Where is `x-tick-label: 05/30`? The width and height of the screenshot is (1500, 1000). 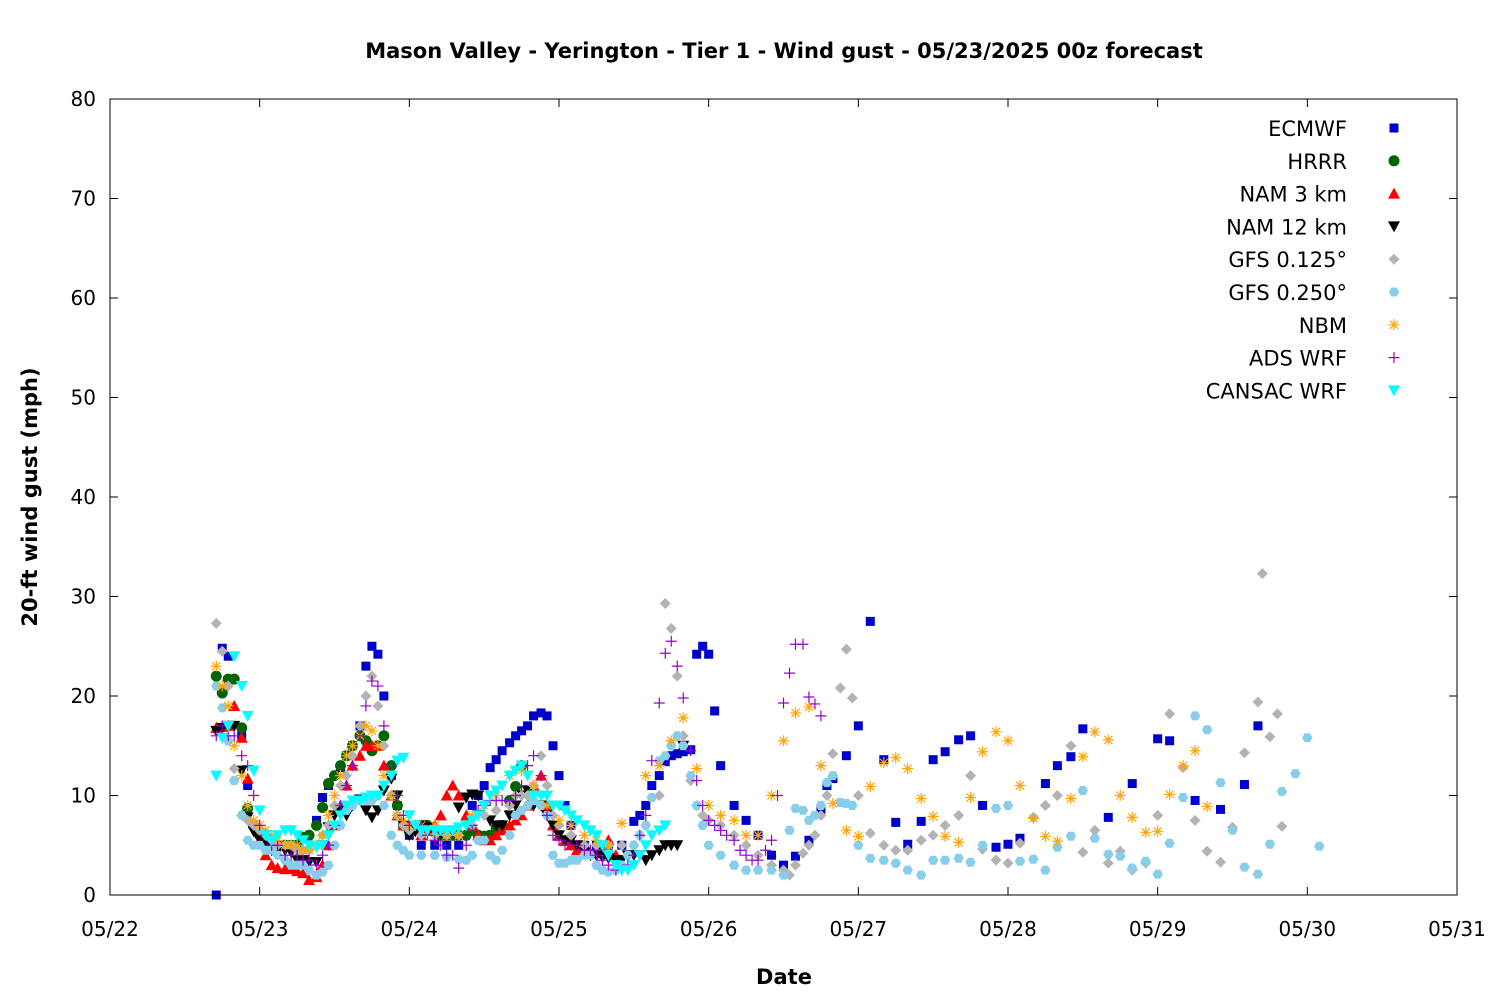 x-tick-label: 05/30 is located at coordinates (1308, 929).